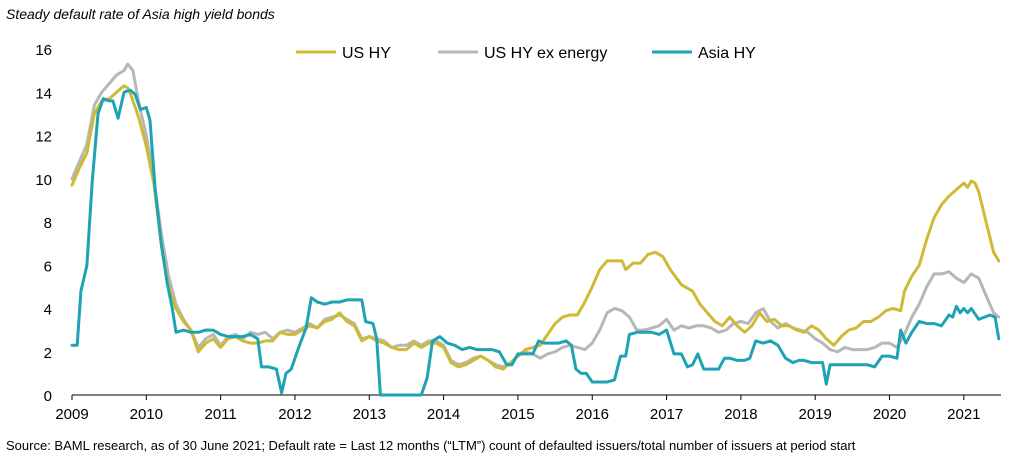 The width and height of the screenshot is (1024, 472). Describe the element at coordinates (48, 396) in the screenshot. I see `y-tick-label: 0` at that location.